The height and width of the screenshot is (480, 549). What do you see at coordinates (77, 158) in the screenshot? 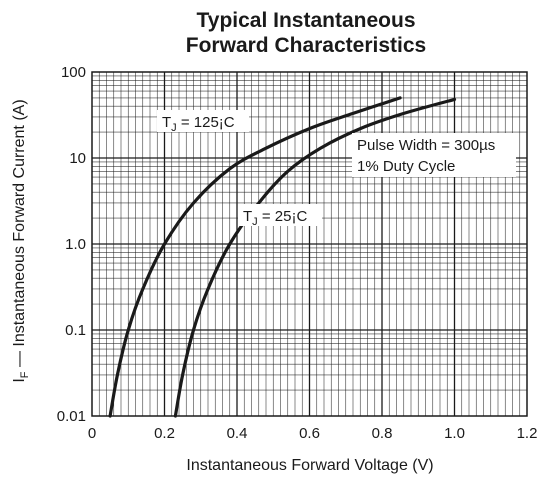
I see `y-tick-label: 10` at bounding box center [77, 158].